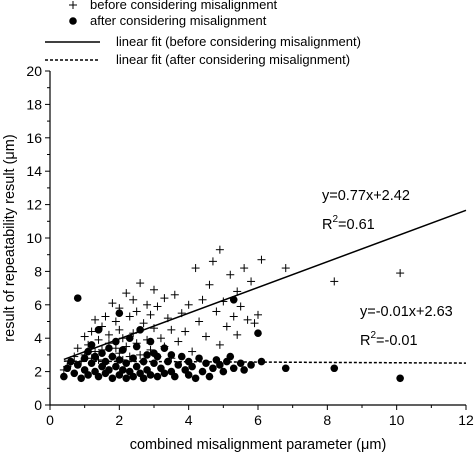 The height and width of the screenshot is (458, 474). Describe the element at coordinates (397, 420) in the screenshot. I see `x-tick-label-5: 10` at that location.